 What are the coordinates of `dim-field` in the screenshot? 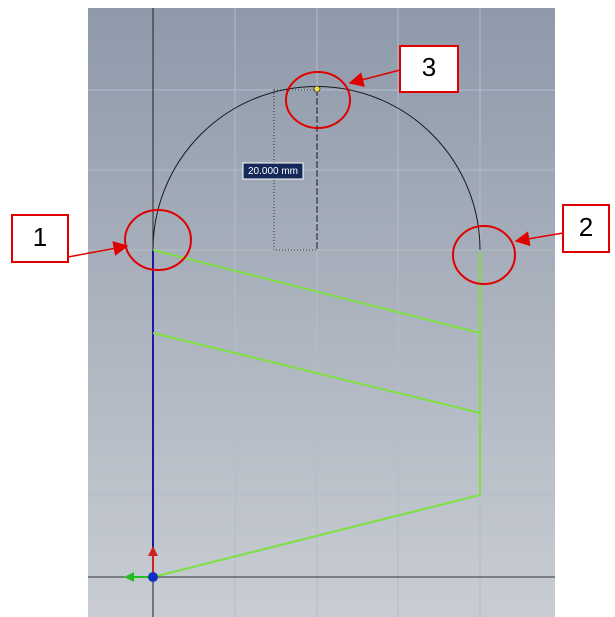 It's located at (273, 171).